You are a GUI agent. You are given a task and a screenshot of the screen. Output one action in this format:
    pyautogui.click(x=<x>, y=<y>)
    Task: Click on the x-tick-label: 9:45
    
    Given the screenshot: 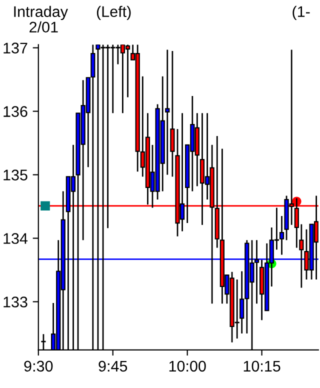 What is the action you would take?
    pyautogui.click(x=113, y=366)
    